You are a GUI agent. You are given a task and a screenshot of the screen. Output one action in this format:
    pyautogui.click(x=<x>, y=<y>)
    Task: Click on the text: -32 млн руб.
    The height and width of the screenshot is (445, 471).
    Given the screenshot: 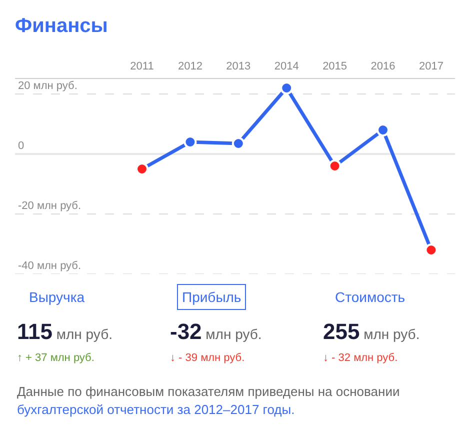 What is the action you would take?
    pyautogui.click(x=216, y=331)
    